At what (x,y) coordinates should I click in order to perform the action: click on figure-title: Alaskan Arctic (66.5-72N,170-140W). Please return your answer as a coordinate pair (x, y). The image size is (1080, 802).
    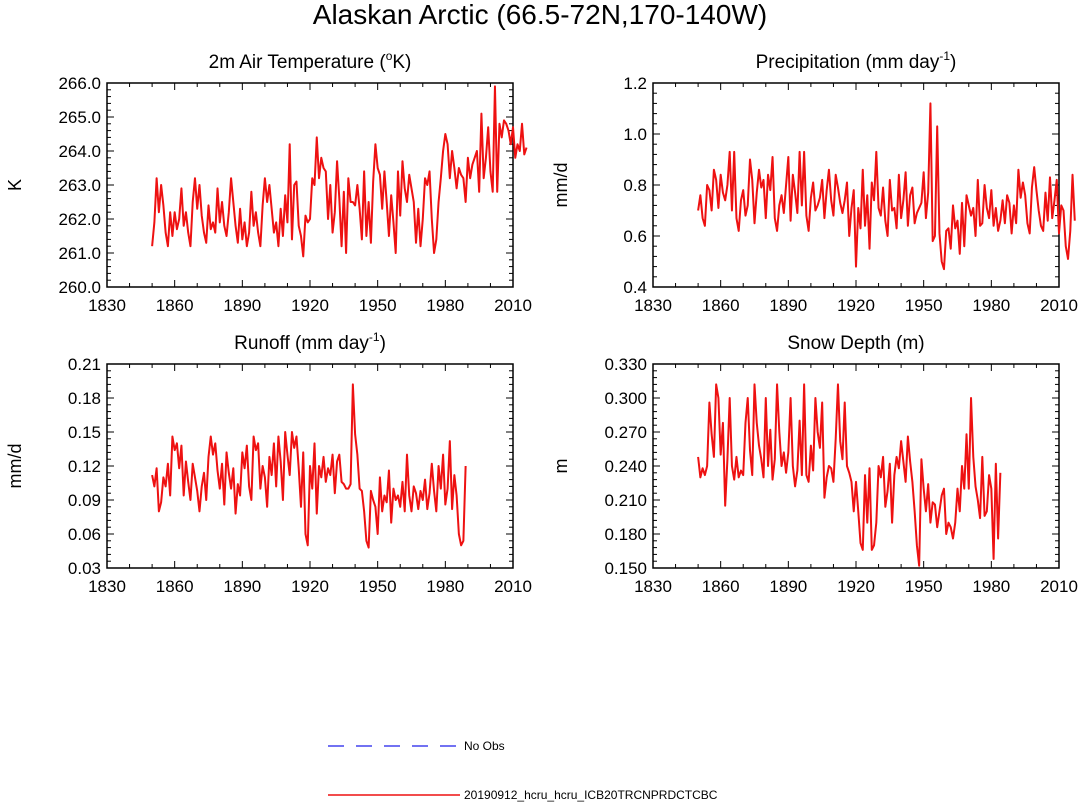
    Looking at the image, I should click on (540, 15).